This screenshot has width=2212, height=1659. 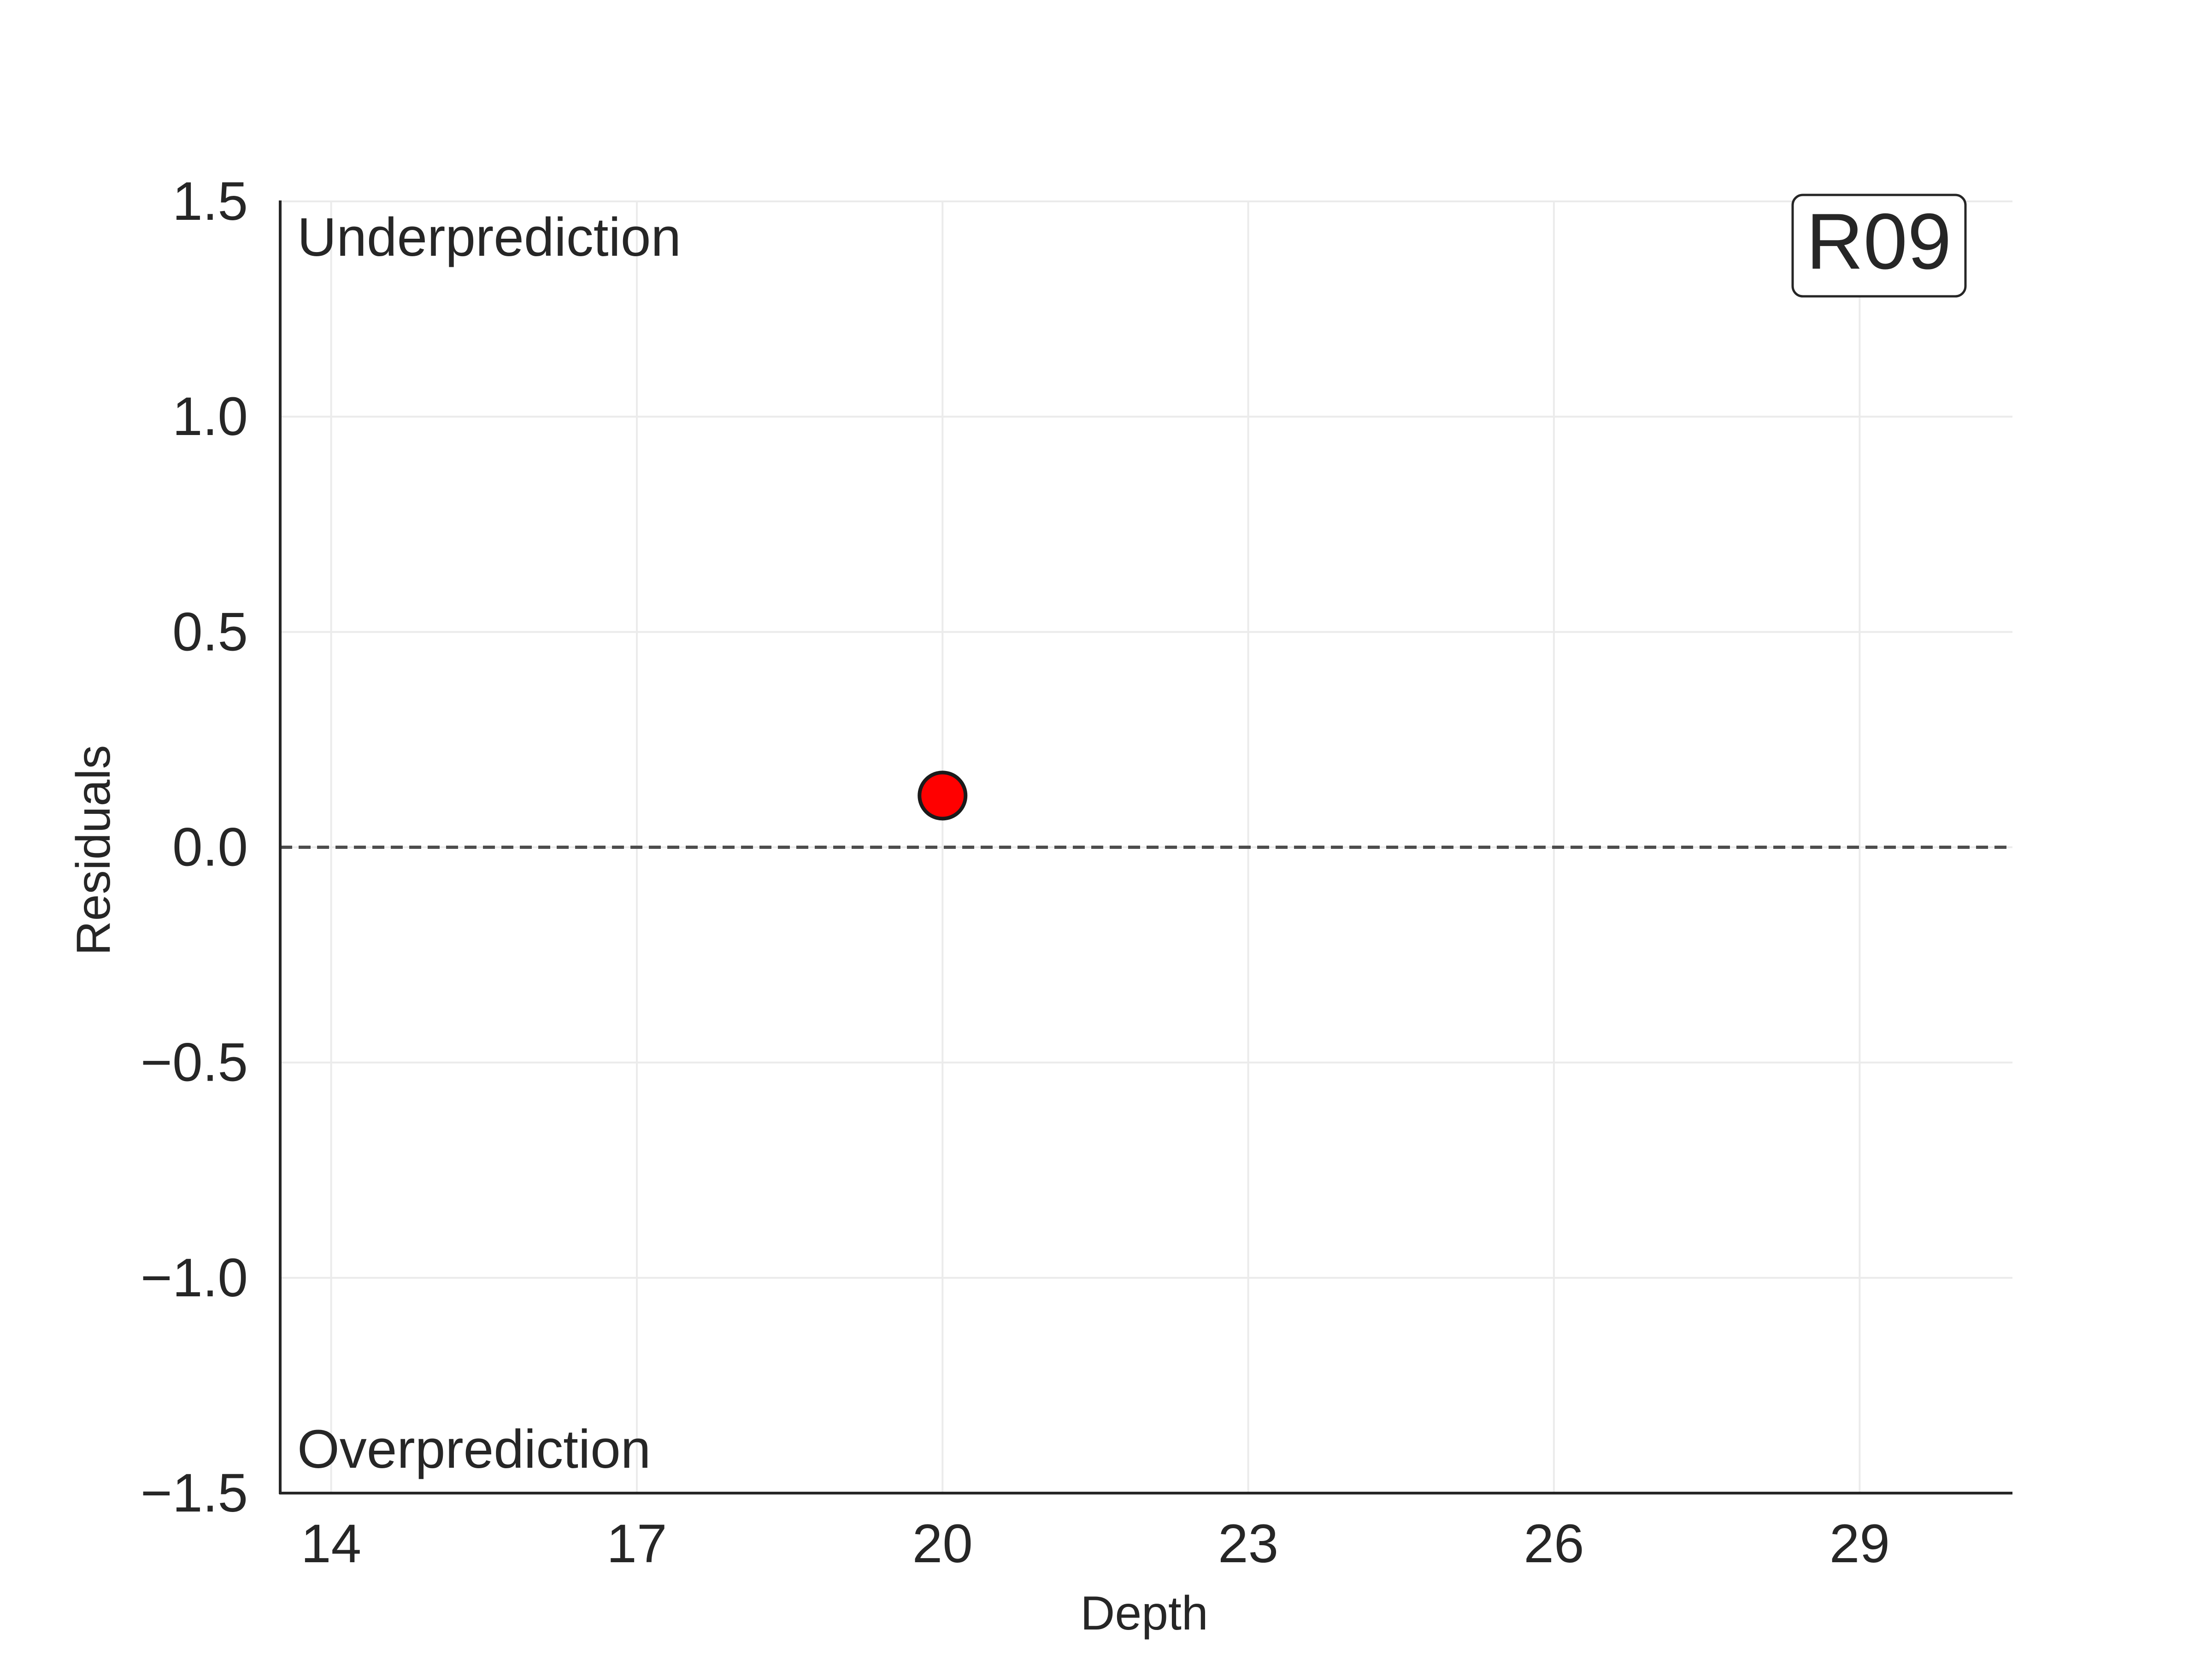 What do you see at coordinates (194, 1277) in the screenshot?
I see `y-tick-label: −1.0` at bounding box center [194, 1277].